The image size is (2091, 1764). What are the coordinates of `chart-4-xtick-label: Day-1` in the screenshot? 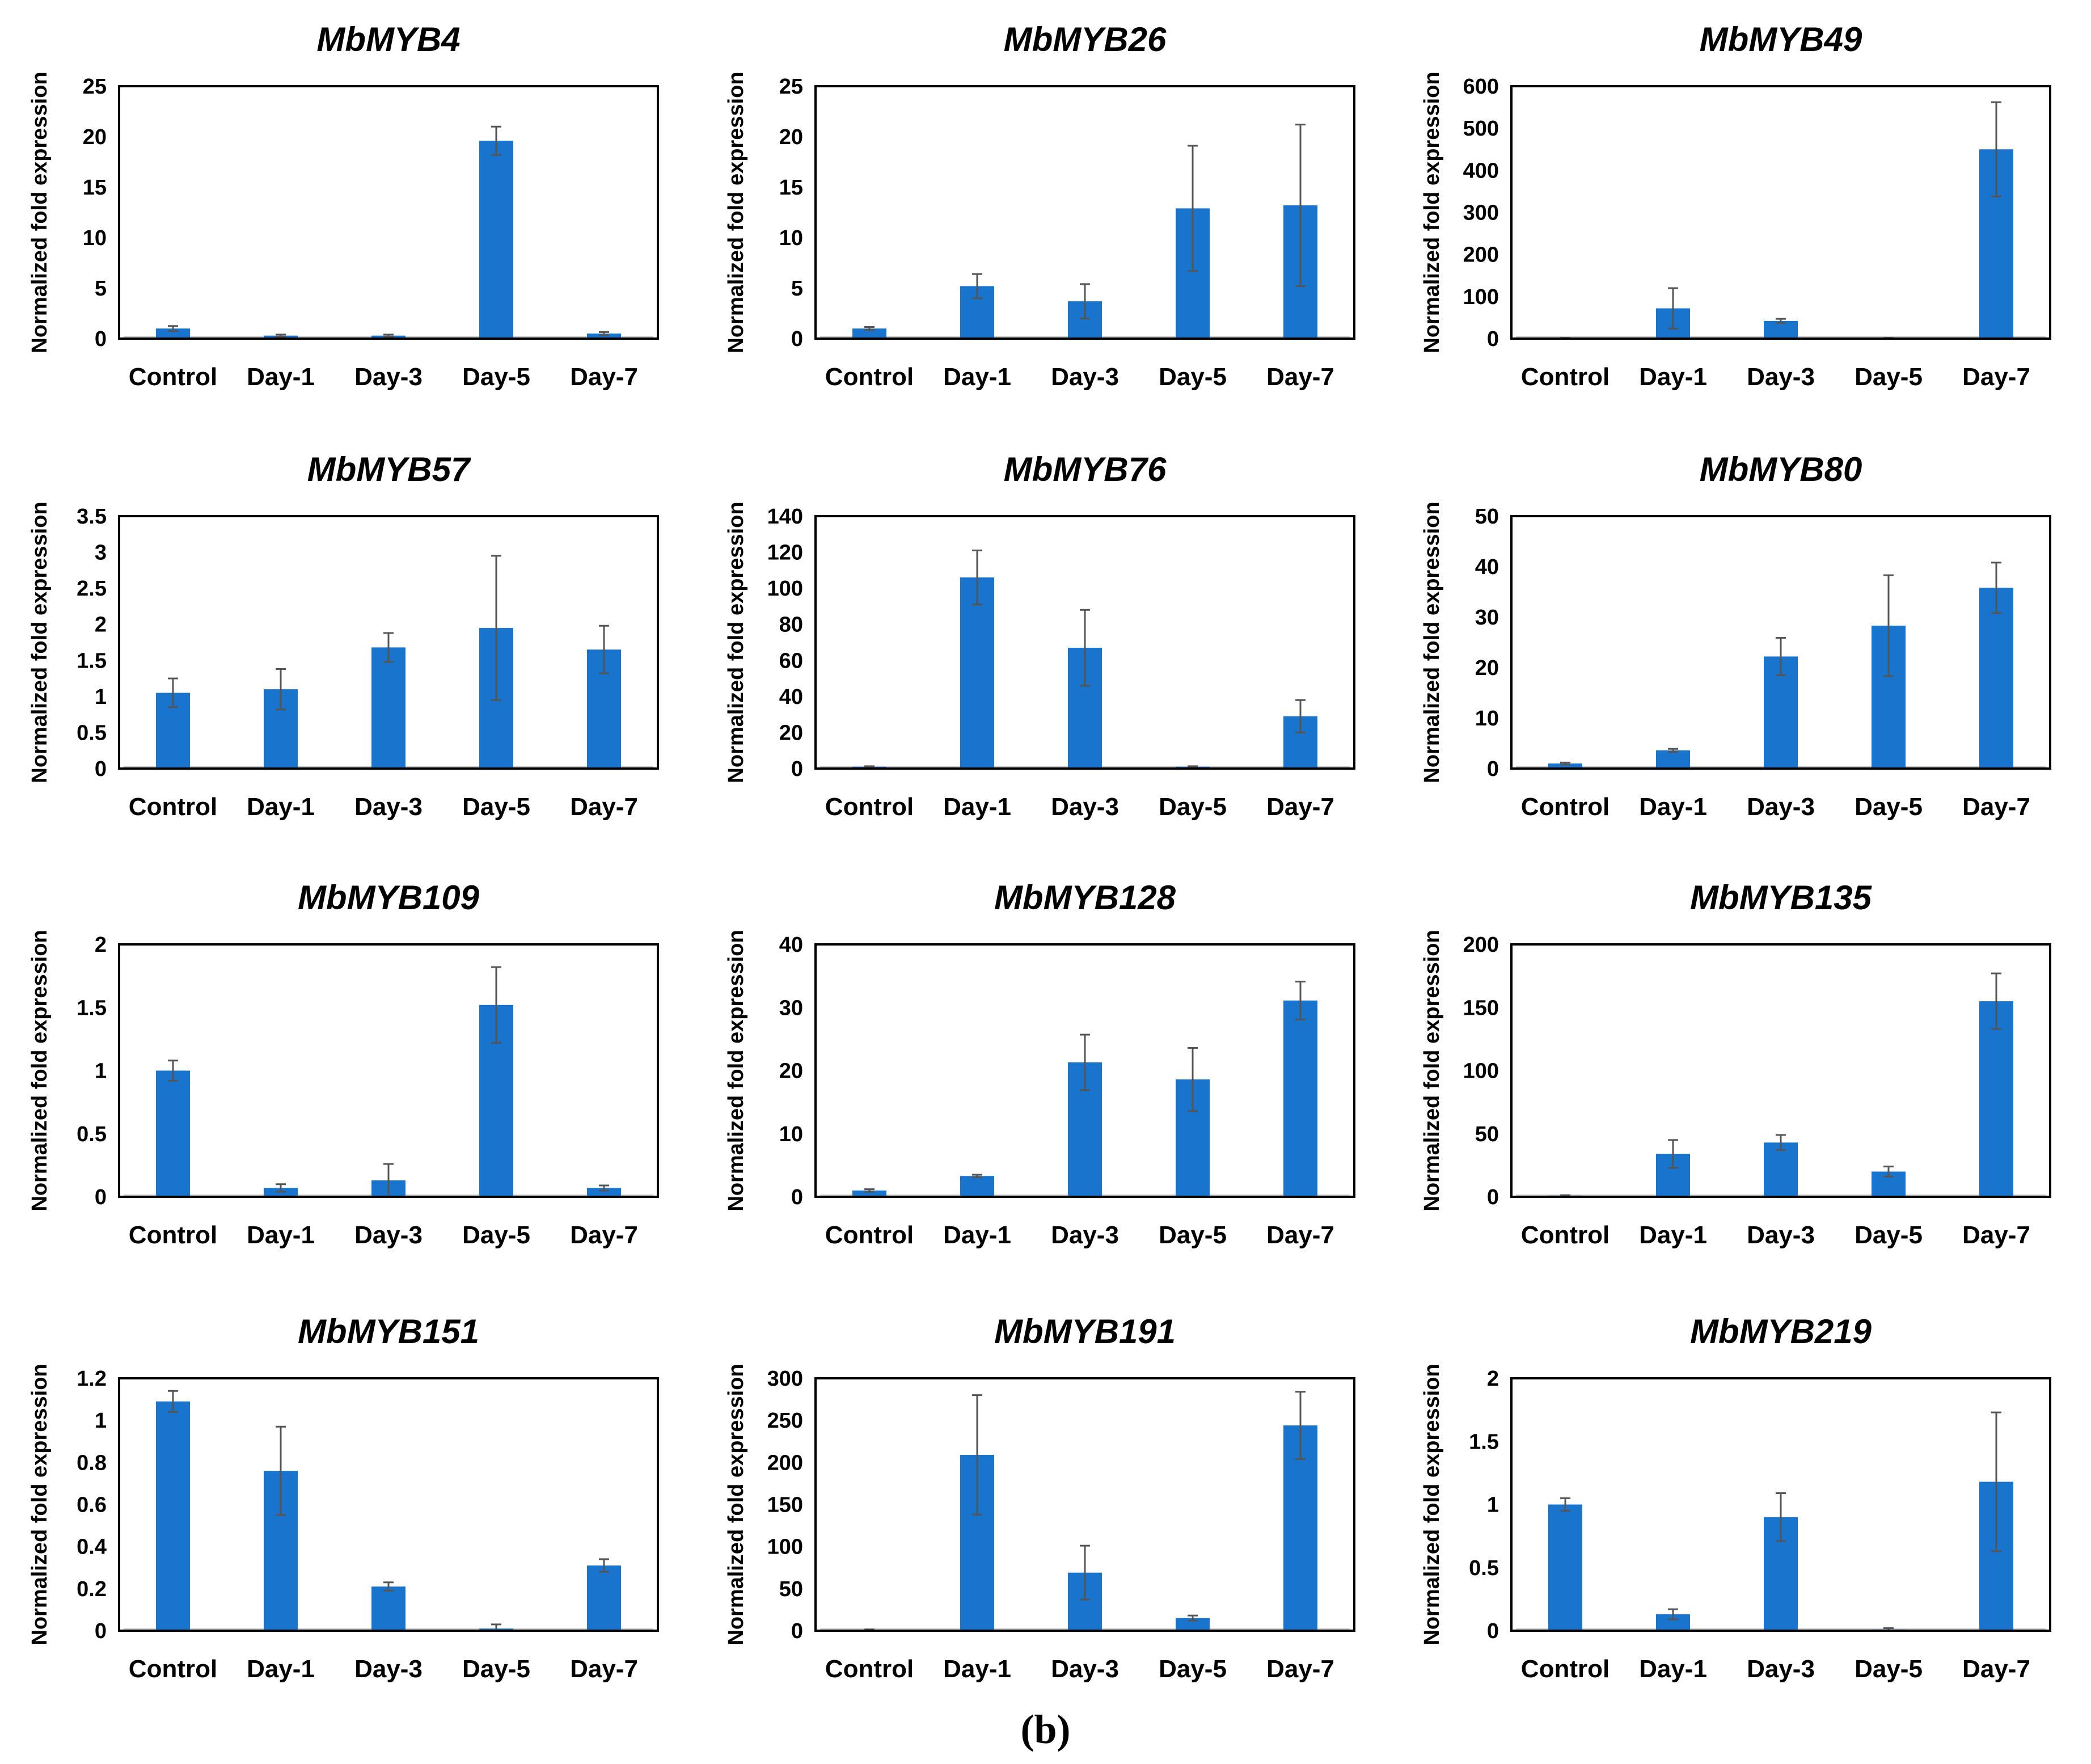 It's located at (977, 807).